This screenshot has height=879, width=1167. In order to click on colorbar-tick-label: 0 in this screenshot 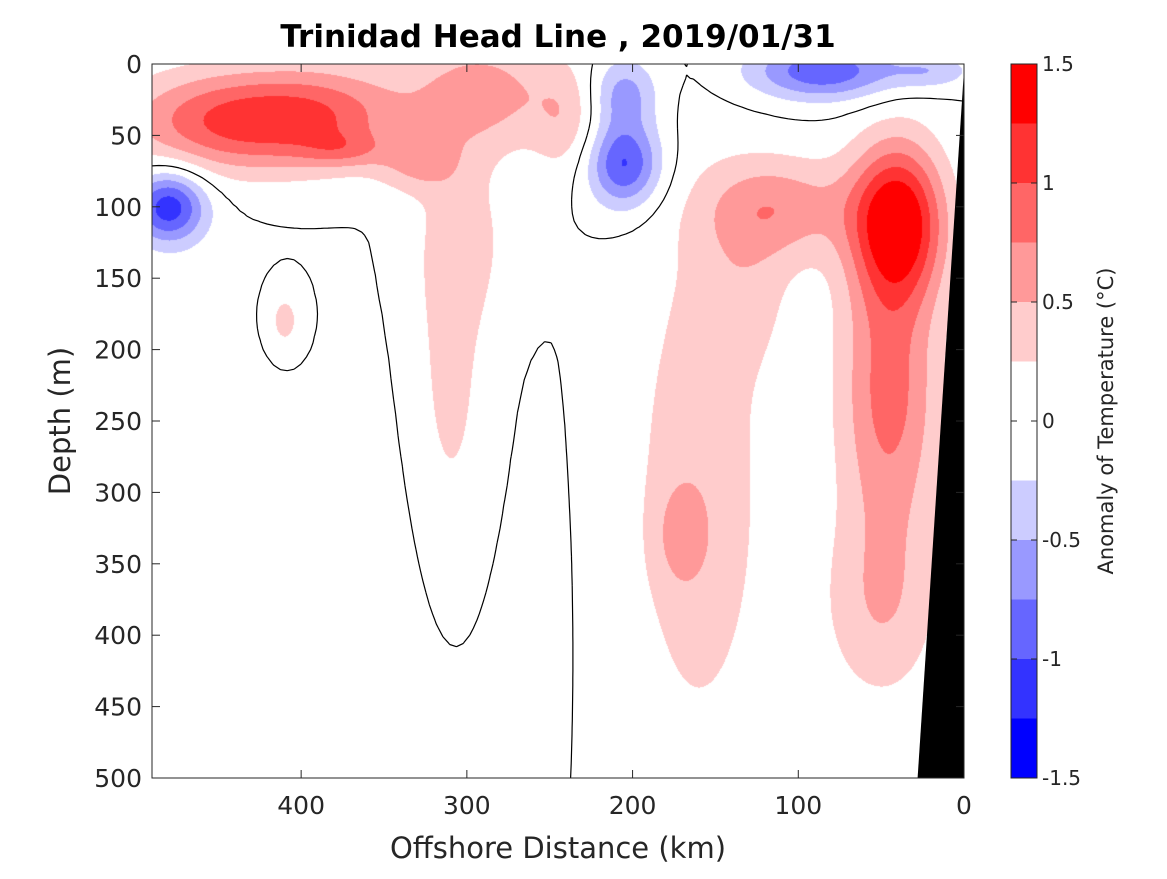, I will do `click(1048, 421)`.